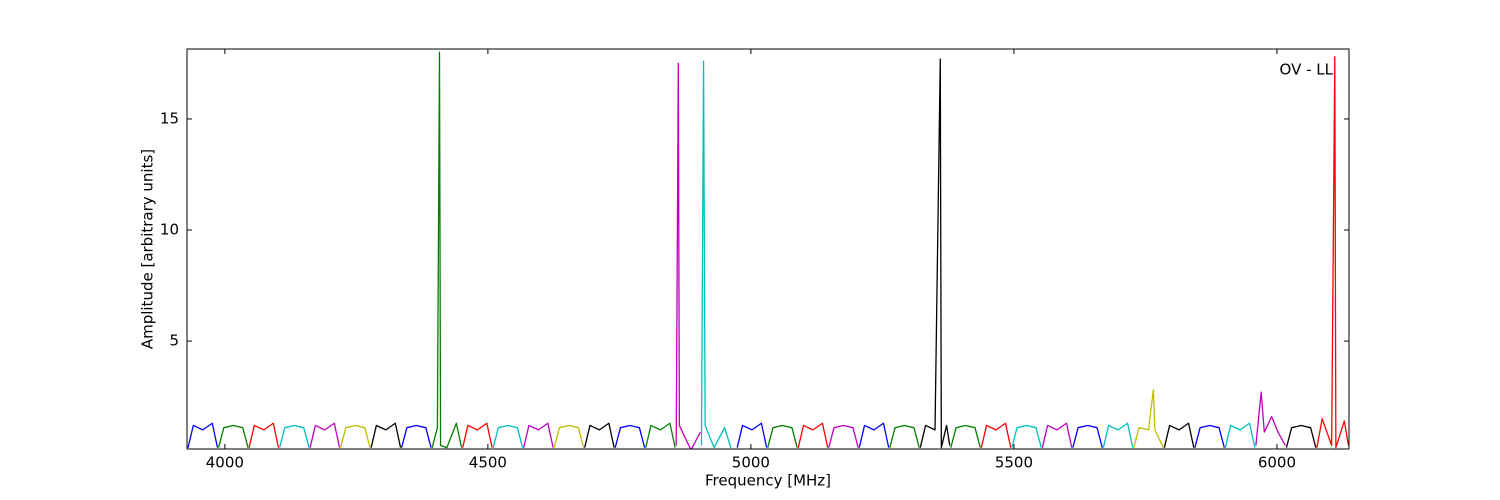 Image resolution: width=1500 pixels, height=500 pixels. What do you see at coordinates (1277, 463) in the screenshot?
I see `x-tick-label: 6000` at bounding box center [1277, 463].